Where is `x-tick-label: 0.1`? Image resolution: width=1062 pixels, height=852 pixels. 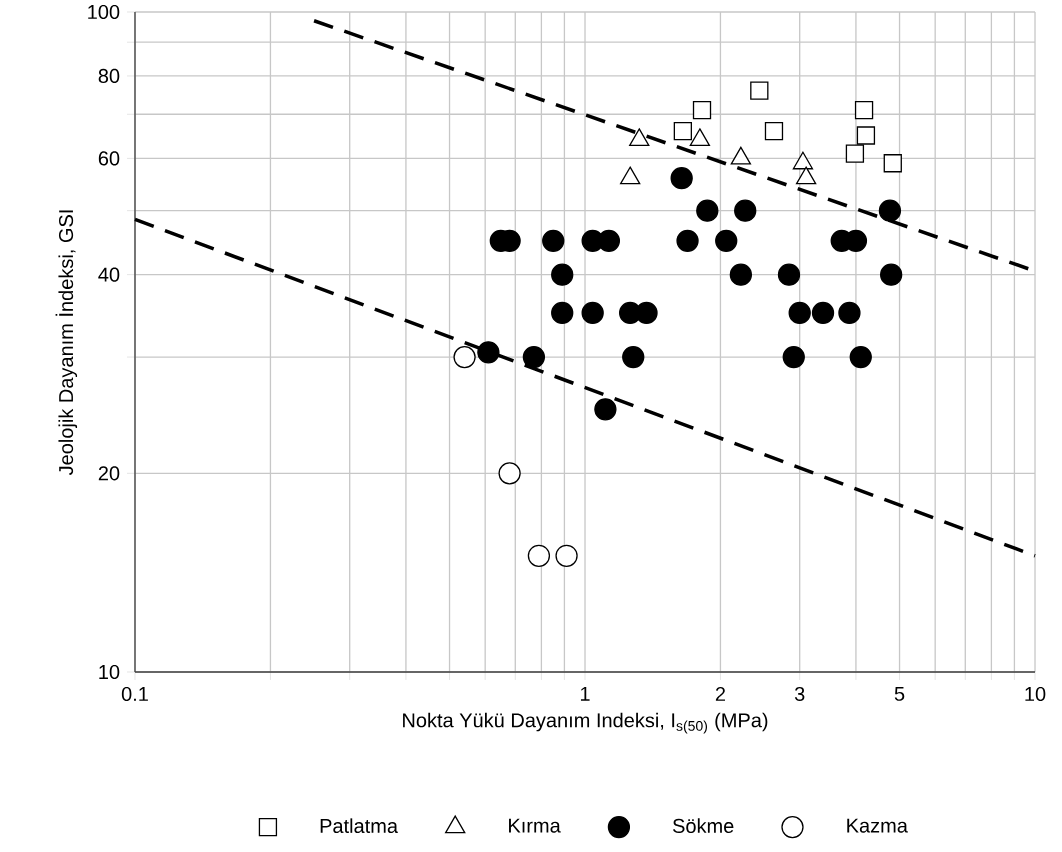 x-tick-label: 0.1 is located at coordinates (134, 694).